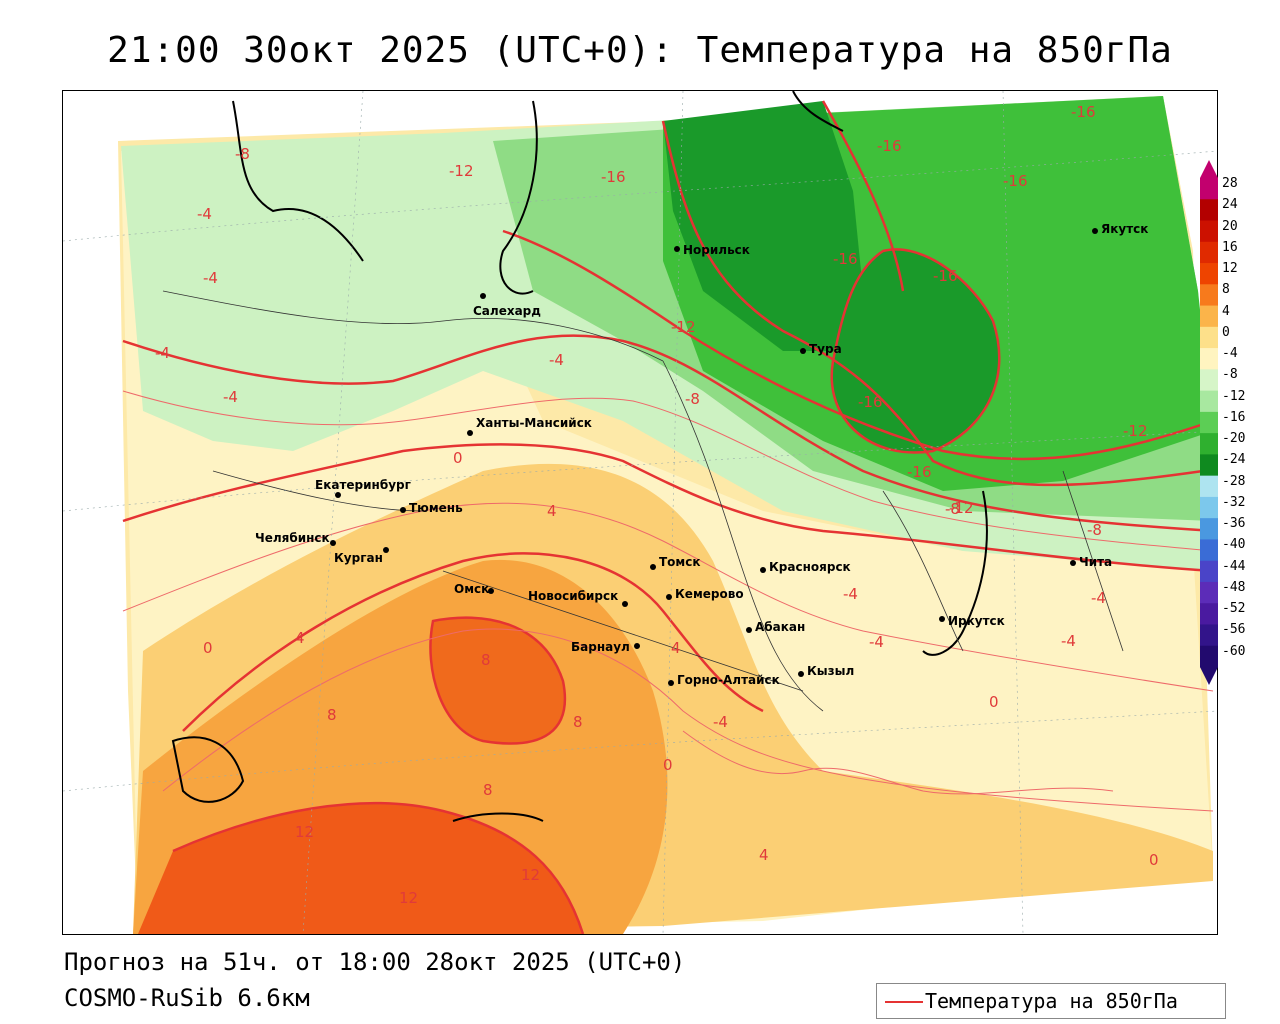 The image size is (1280, 1024). What do you see at coordinates (1234, 524) in the screenshot?
I see `colorbar-tick-label: -36` at bounding box center [1234, 524].